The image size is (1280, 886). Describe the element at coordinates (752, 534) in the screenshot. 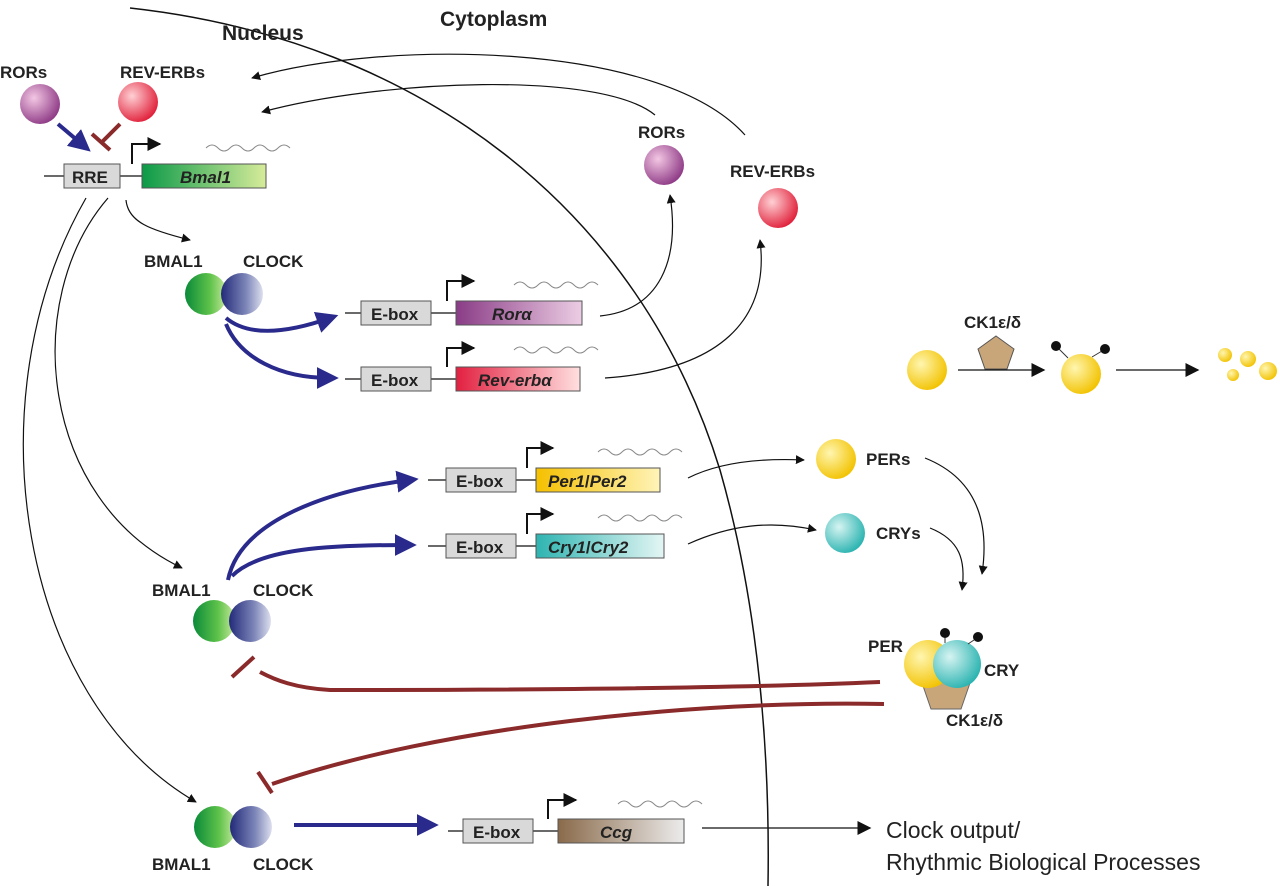

I see `cry-to-crys-arrow` at that location.